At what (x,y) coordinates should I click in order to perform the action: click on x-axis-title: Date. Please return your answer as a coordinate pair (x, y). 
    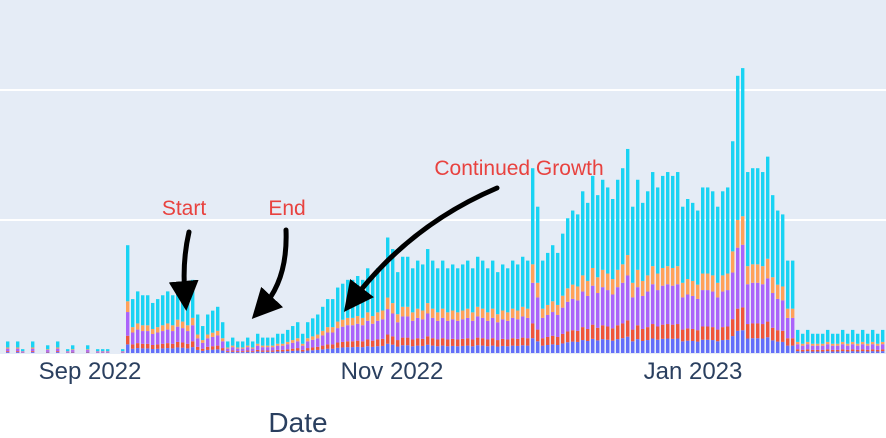
    Looking at the image, I should click on (297, 422).